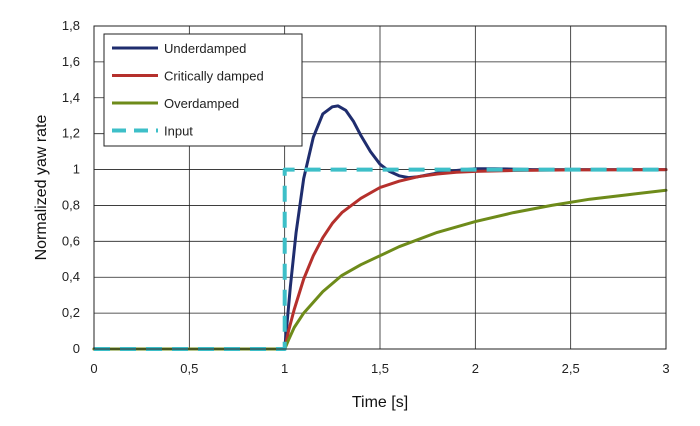  What do you see at coordinates (71, 312) in the screenshot?
I see `y-tick-label: 0,2` at bounding box center [71, 312].